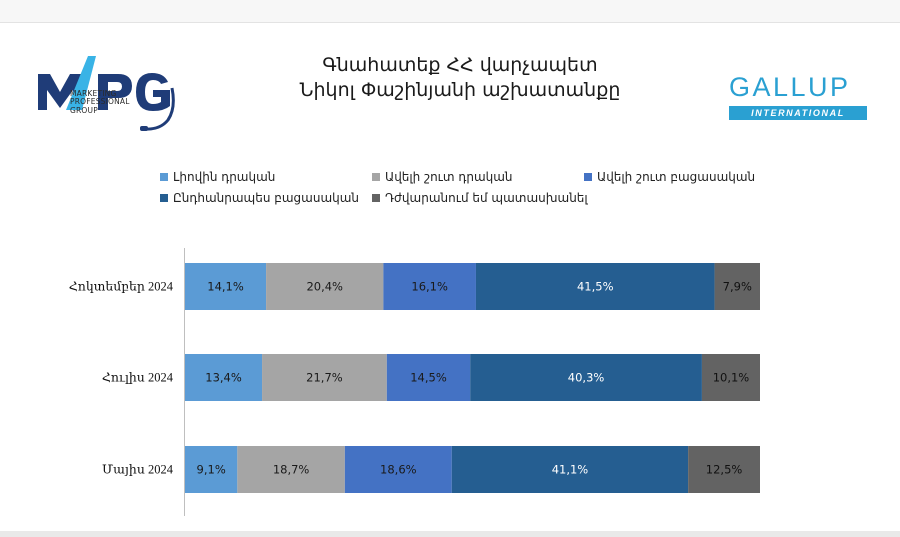 This screenshot has height=537, width=900. I want to click on legend-item: Դժվարանում եմ պատասխանել, so click(480, 198).